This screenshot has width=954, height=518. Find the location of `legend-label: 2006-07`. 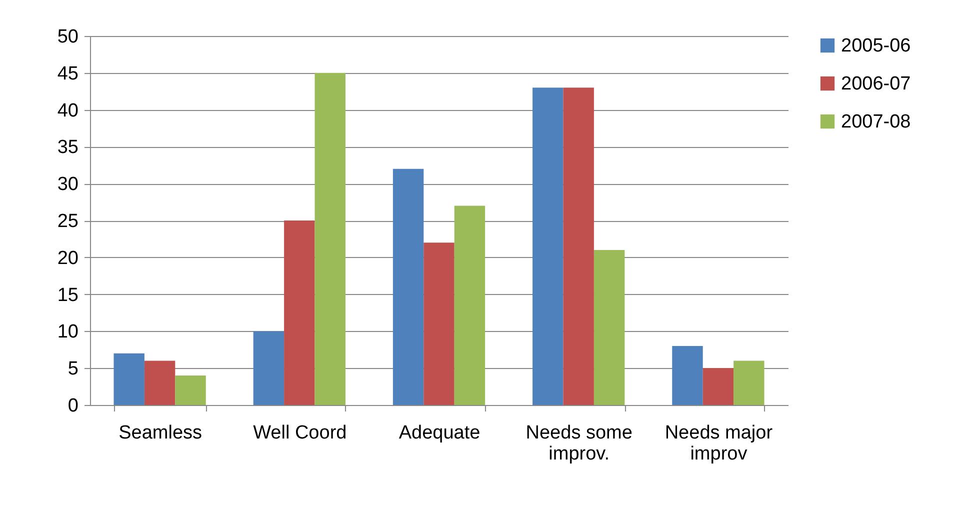

legend-label: 2006-07 is located at coordinates (876, 84).